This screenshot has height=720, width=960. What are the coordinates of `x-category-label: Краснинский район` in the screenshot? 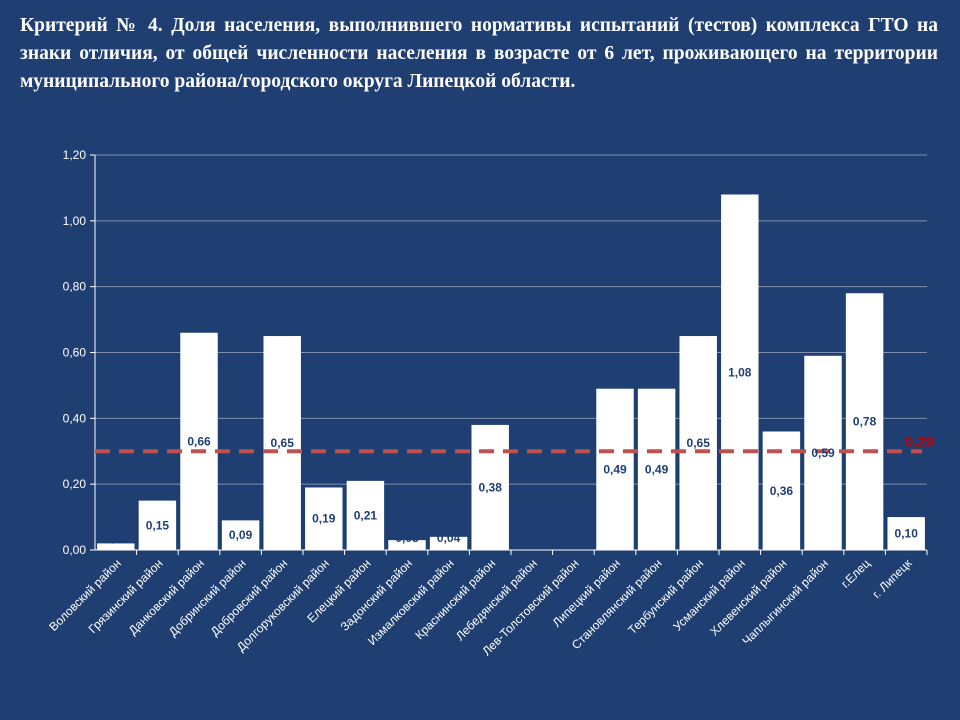 It's located at (455, 599).